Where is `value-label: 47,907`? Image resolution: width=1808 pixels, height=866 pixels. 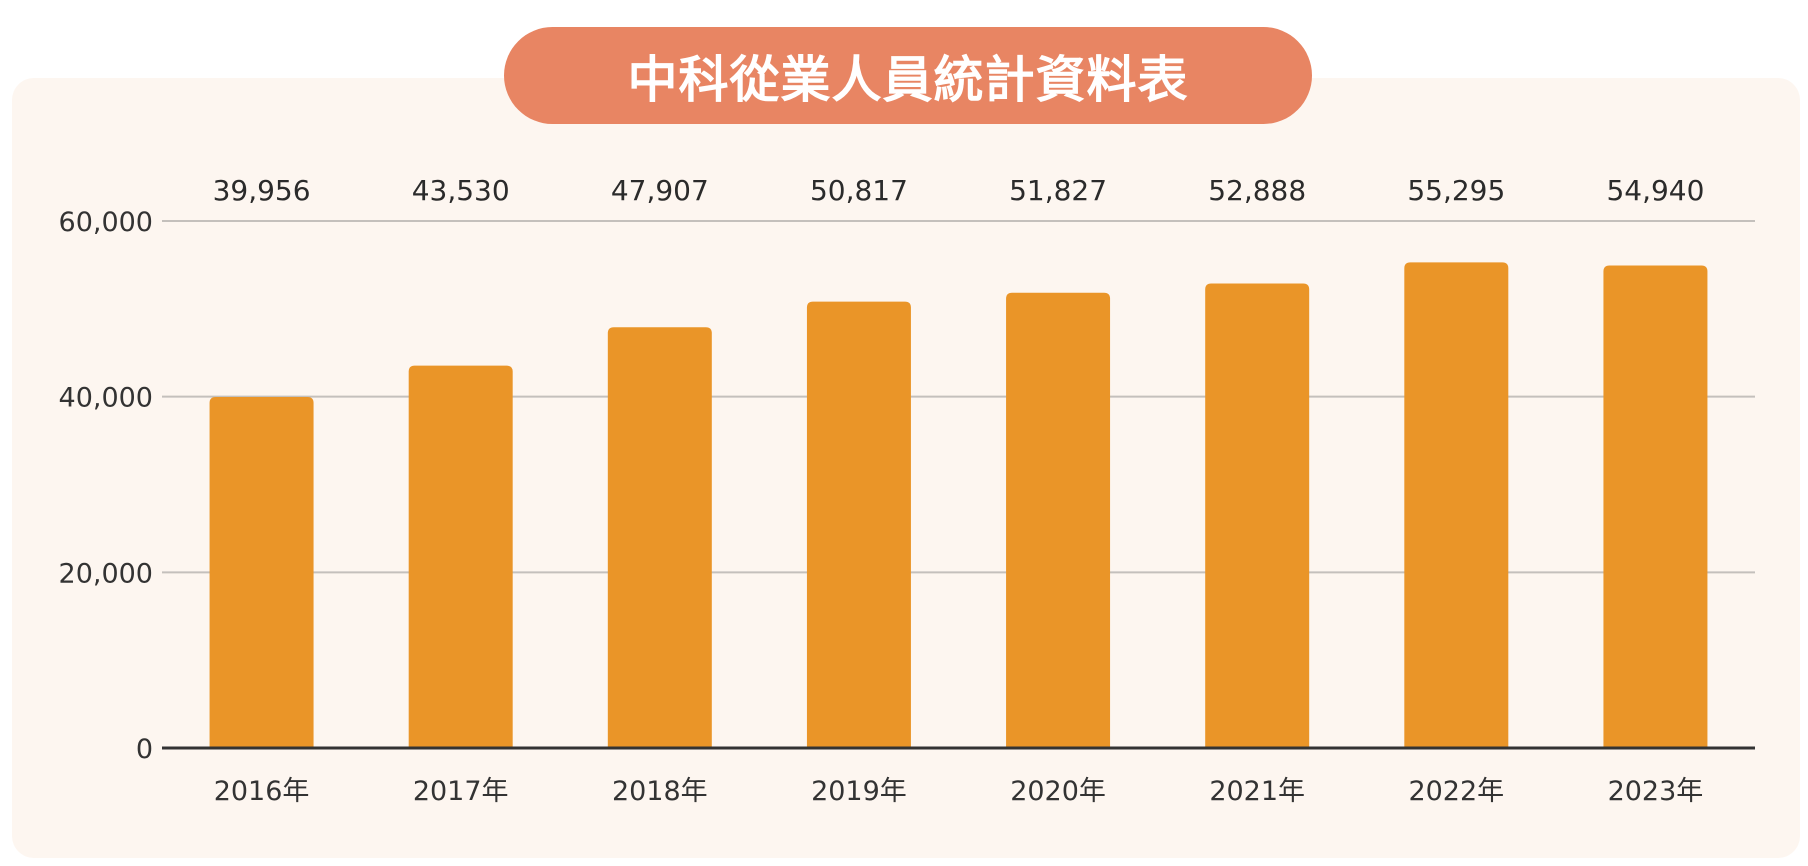
value-label: 47,907 is located at coordinates (660, 190).